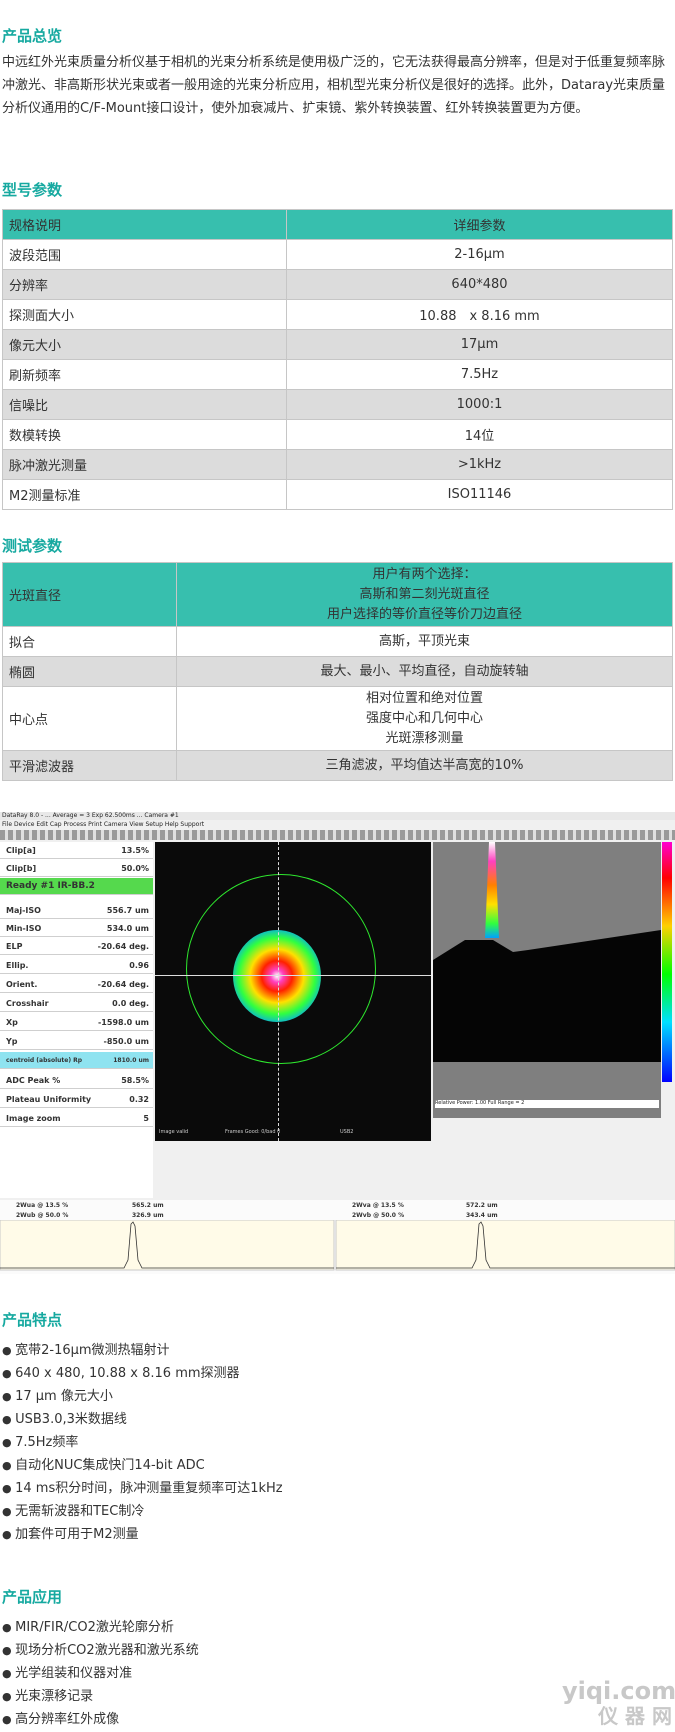 This screenshot has width=675, height=1732. What do you see at coordinates (667, 962) in the screenshot?
I see `color-scale-bar` at bounding box center [667, 962].